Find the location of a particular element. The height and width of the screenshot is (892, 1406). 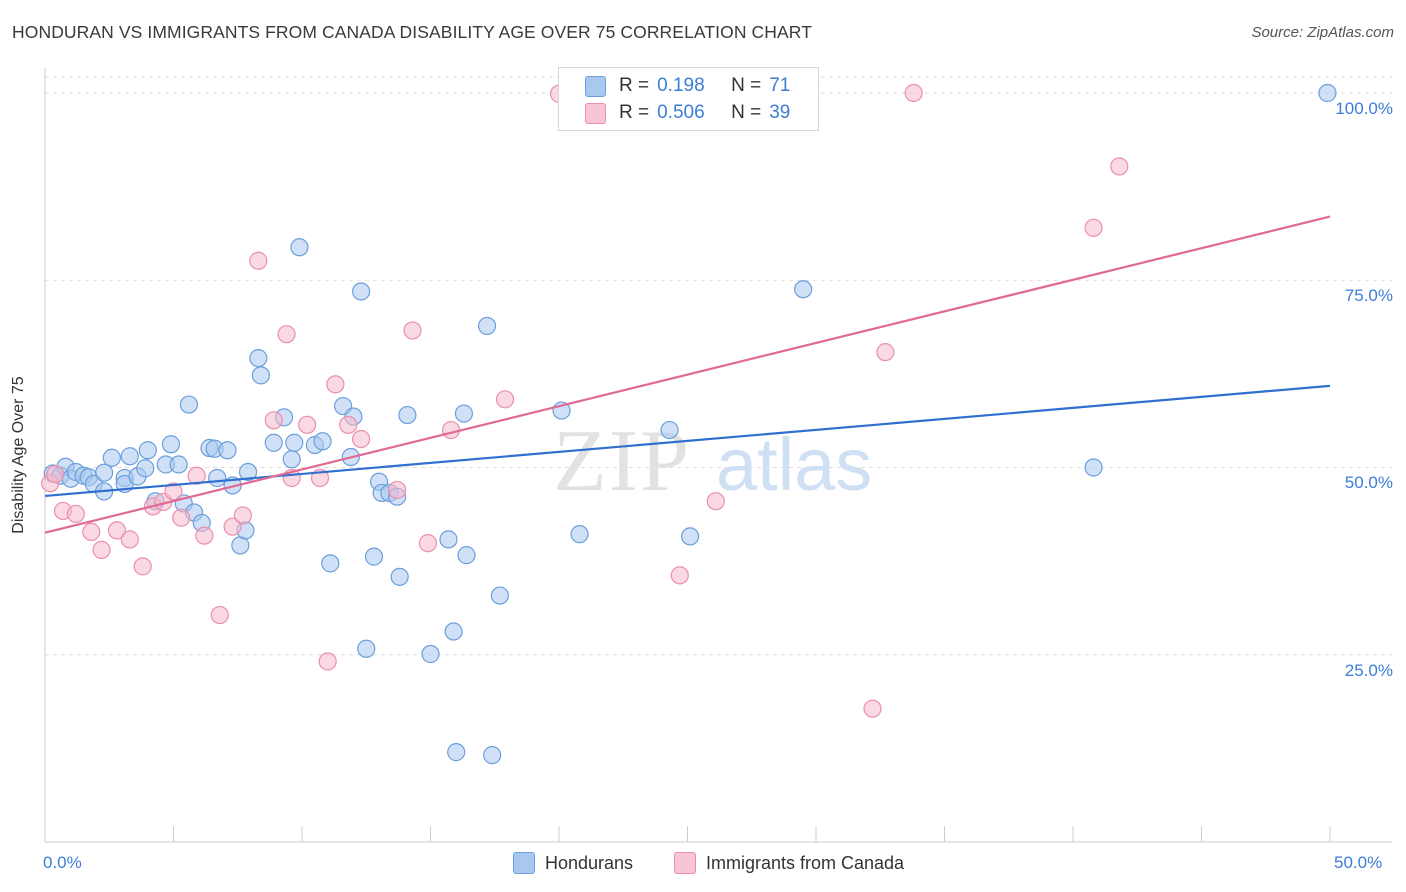

x-tick-label-min: 0.0% is located at coordinates (62, 862).